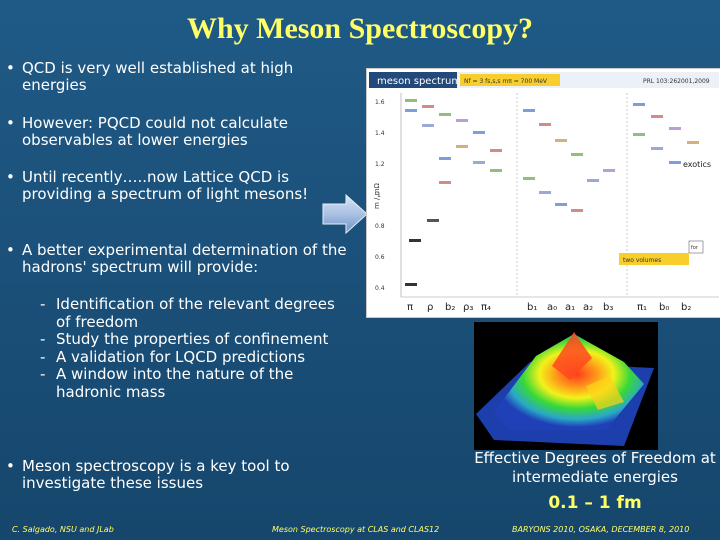 This screenshot has width=720, height=540. I want to click on spectrum-header-box, so click(413, 80).